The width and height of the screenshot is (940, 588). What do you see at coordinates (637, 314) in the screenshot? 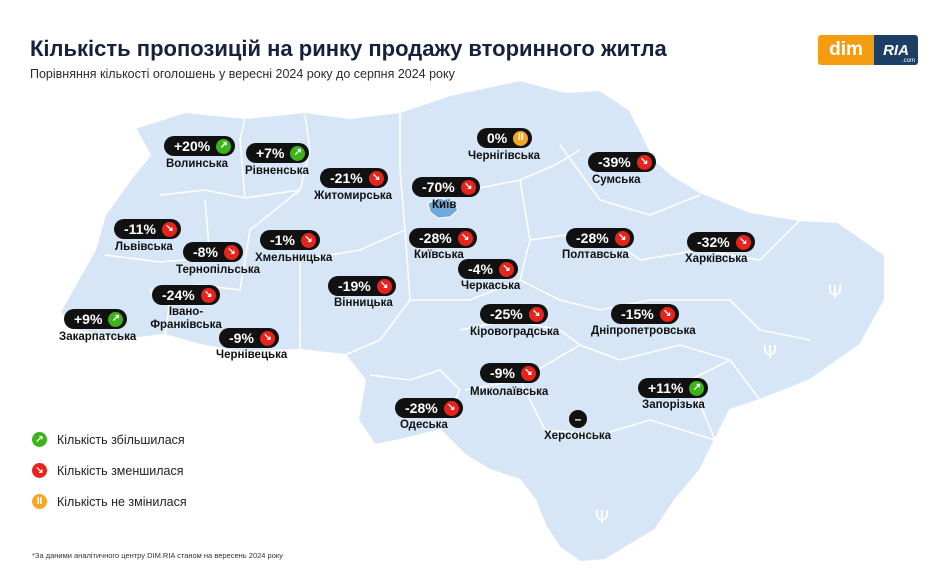
I see `region-value-text: -15%` at bounding box center [637, 314].